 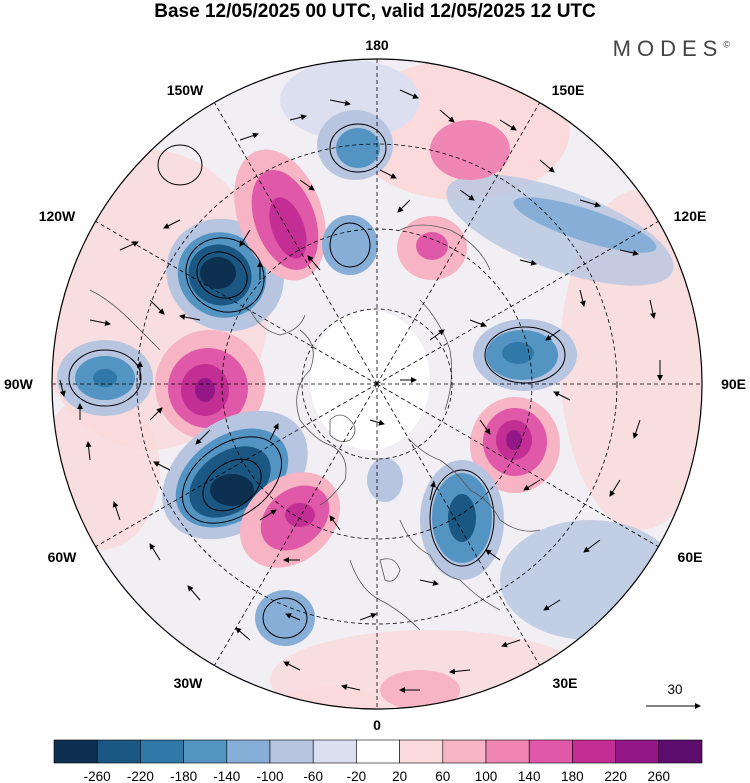 I want to click on lon-label-120e: 120E, so click(x=690, y=216).